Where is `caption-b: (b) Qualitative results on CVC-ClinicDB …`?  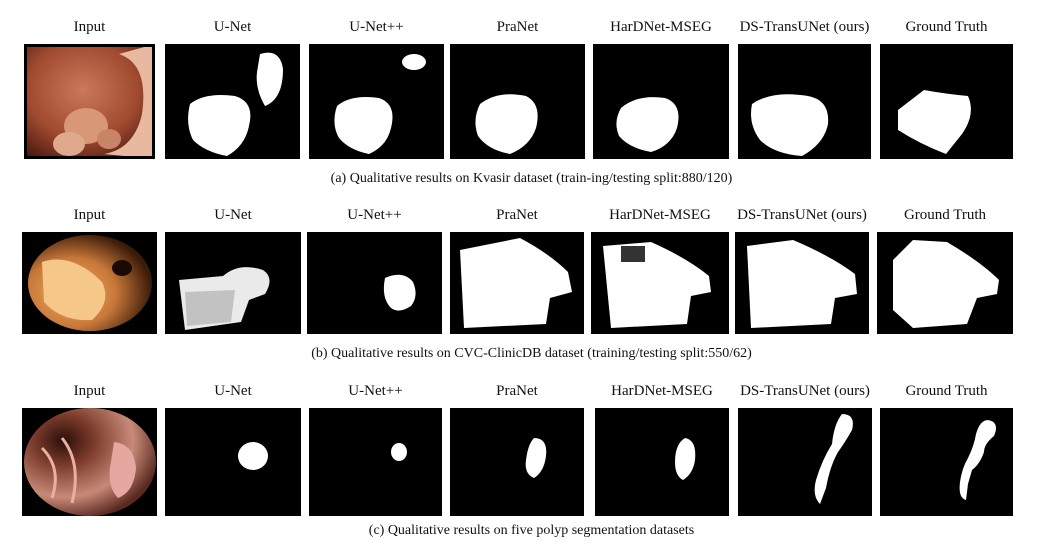
caption-b: (b) Qualitative results on CVC-ClinicDB … is located at coordinates (531, 353).